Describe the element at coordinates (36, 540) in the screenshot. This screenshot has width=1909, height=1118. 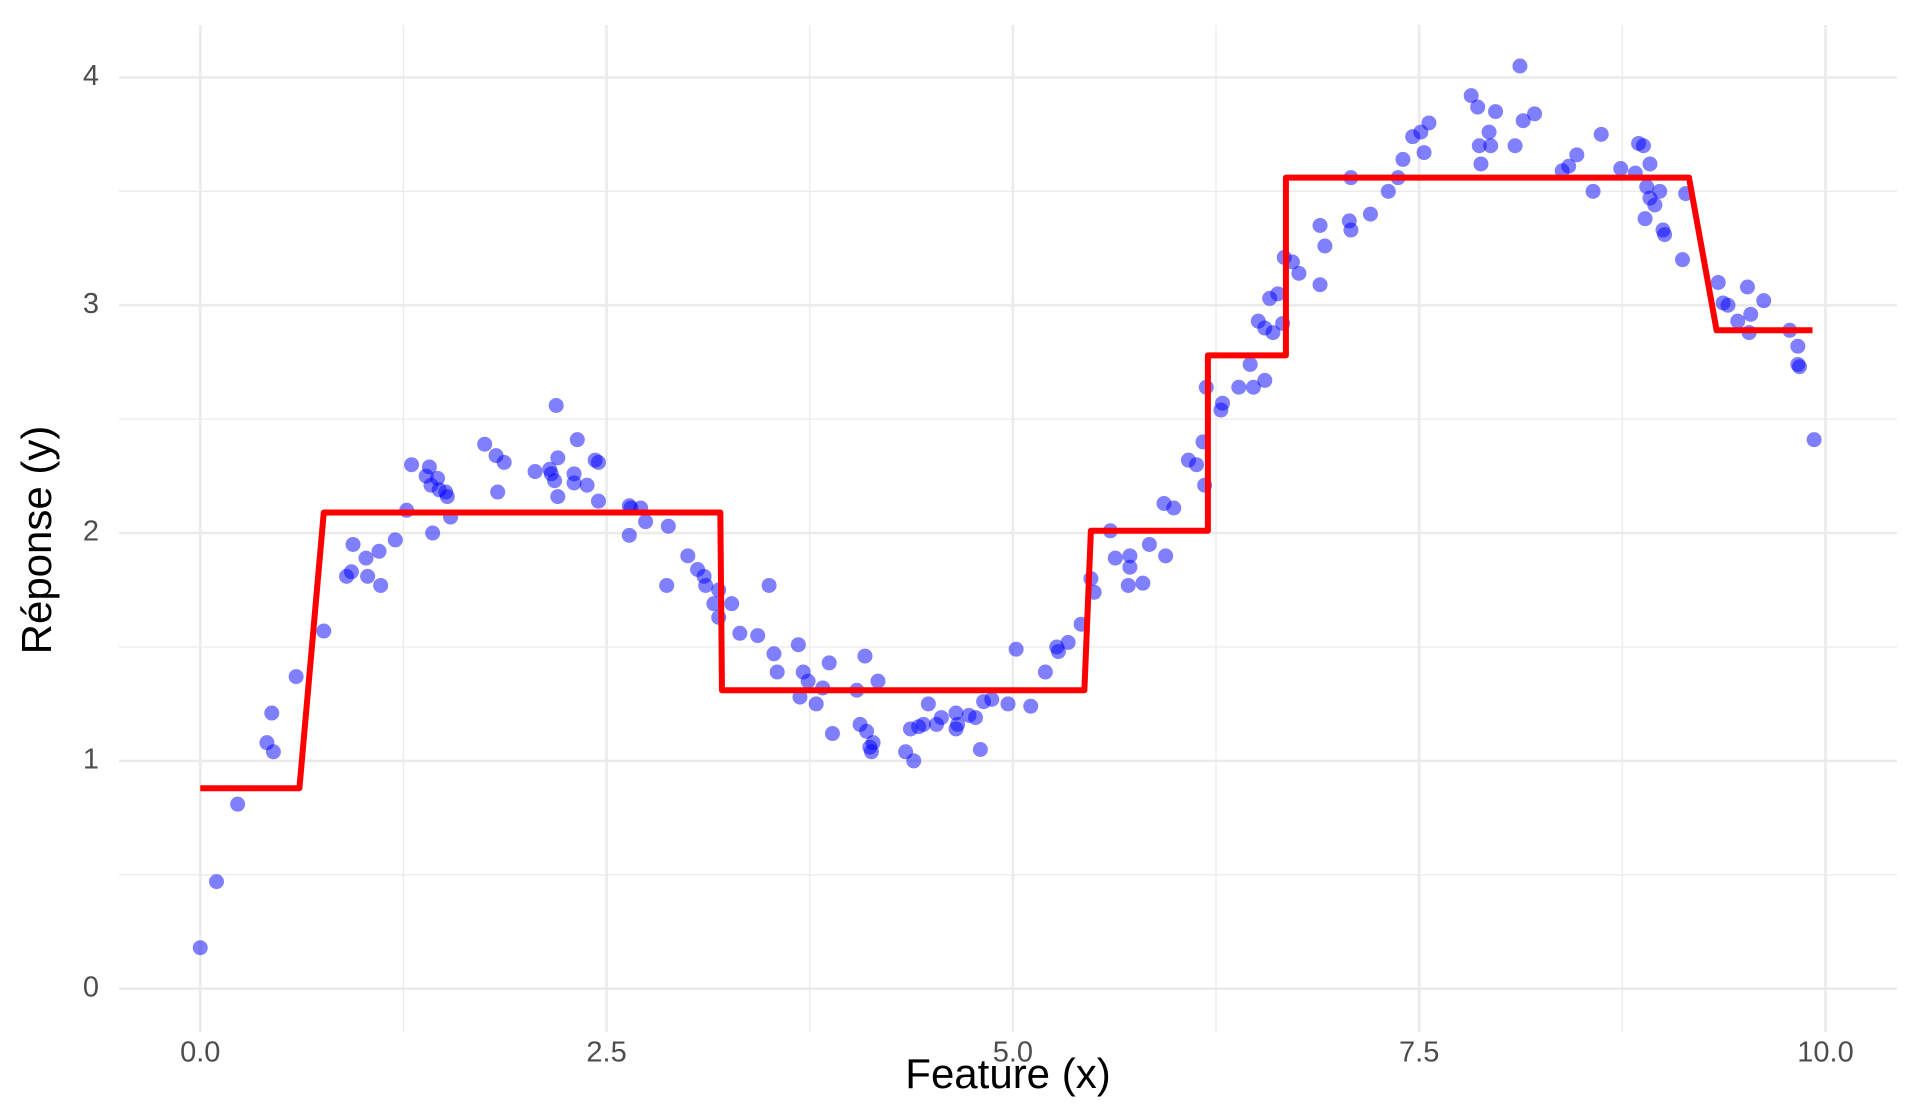
I see `y-axis-title: Réponse (y)` at that location.